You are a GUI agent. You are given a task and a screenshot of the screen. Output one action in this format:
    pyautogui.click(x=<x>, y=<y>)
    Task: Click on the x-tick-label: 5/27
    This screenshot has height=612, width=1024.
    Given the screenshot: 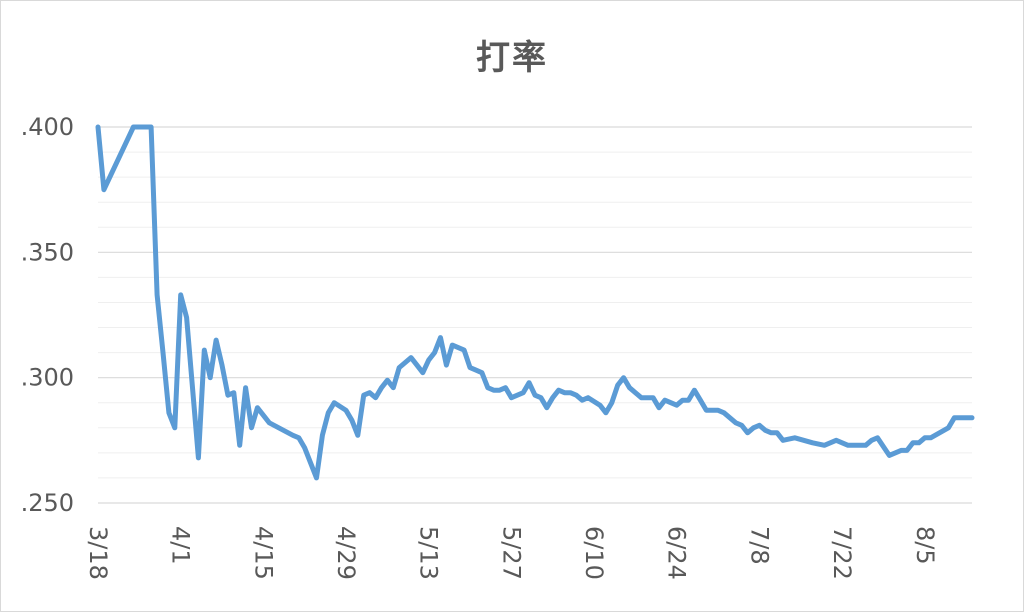 What is the action you would take?
    pyautogui.click(x=511, y=553)
    